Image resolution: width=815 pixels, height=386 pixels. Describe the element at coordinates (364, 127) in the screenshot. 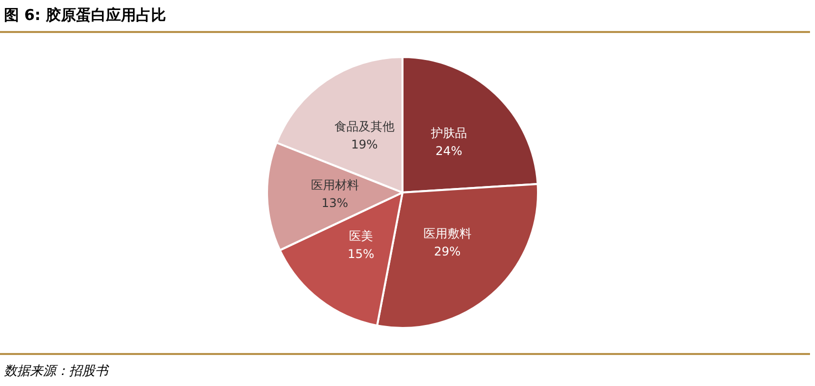

I see `slice-label: 食品及其他` at that location.